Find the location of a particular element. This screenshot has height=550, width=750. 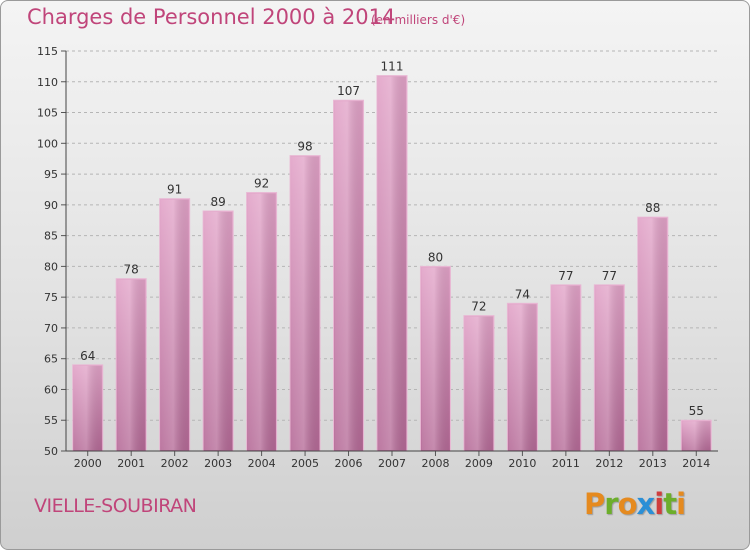

logo-letter: t is located at coordinates (670, 504).